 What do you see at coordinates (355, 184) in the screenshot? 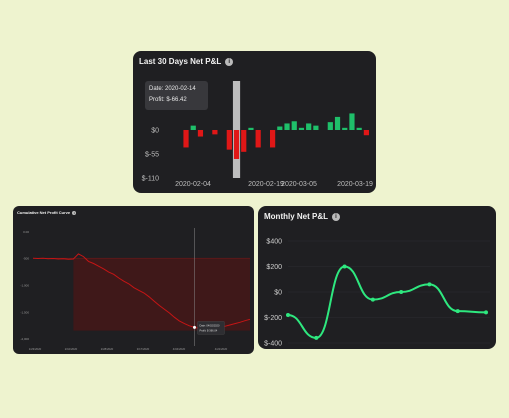
I see `x-tick-label: 2020-03-19` at bounding box center [355, 184].